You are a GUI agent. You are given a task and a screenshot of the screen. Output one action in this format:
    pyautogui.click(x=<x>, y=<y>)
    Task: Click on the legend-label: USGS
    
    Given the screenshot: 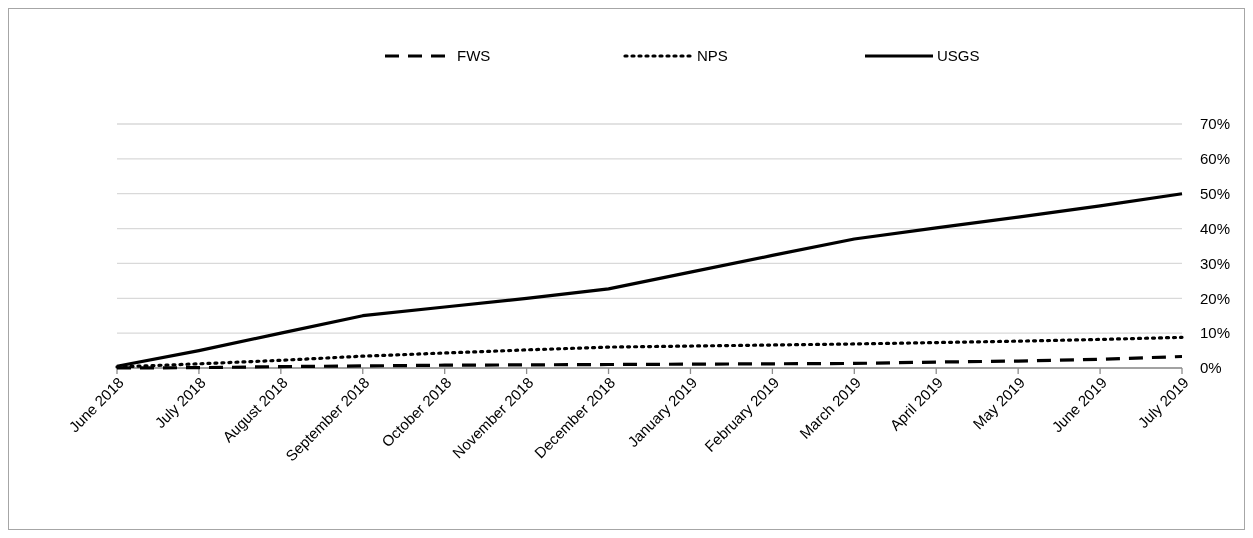 What is the action you would take?
    pyautogui.click(x=958, y=56)
    